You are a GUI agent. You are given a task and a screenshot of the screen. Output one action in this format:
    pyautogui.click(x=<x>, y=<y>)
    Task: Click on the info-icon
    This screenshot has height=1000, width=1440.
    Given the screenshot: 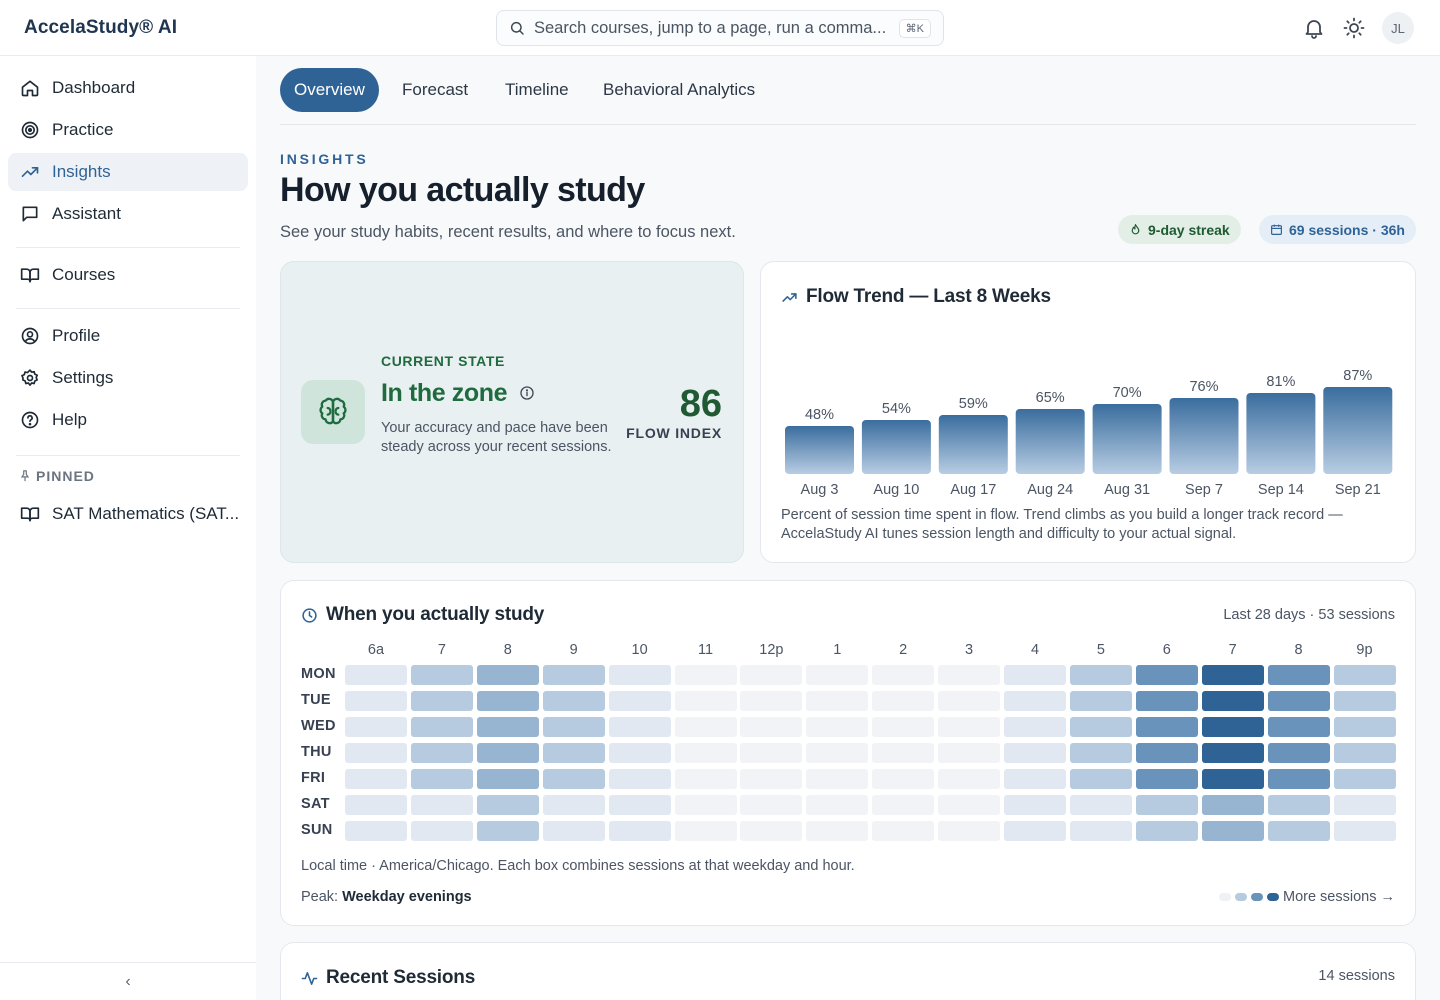 What is the action you would take?
    pyautogui.click(x=527, y=393)
    